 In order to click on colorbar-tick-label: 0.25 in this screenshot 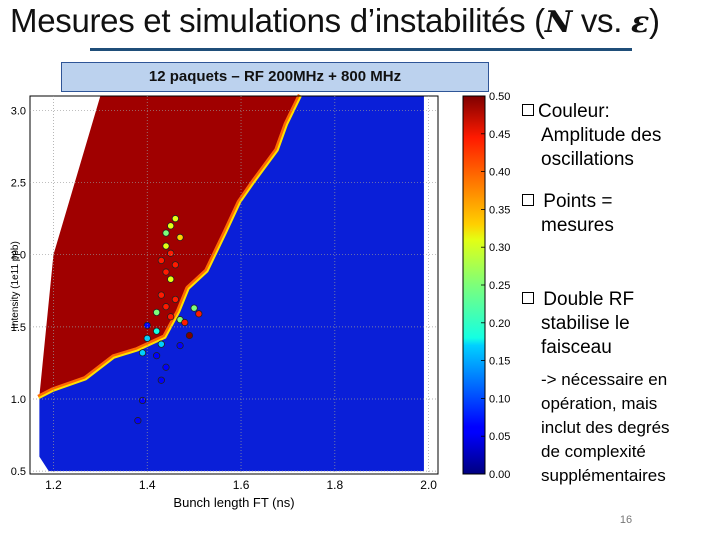, I will do `click(499, 286)`.